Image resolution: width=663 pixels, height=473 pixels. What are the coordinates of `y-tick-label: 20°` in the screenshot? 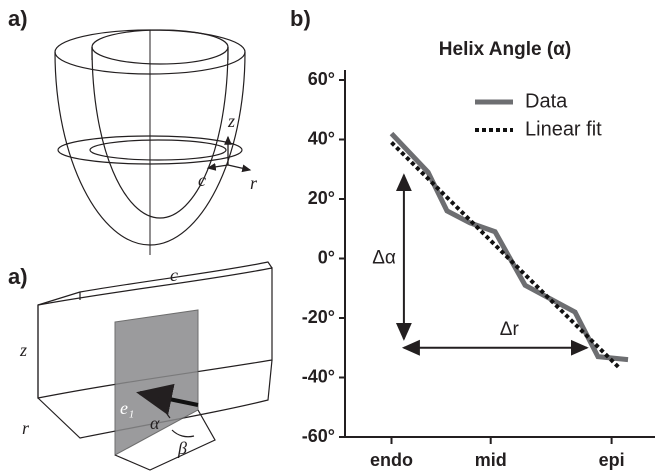 It's located at (321, 198).